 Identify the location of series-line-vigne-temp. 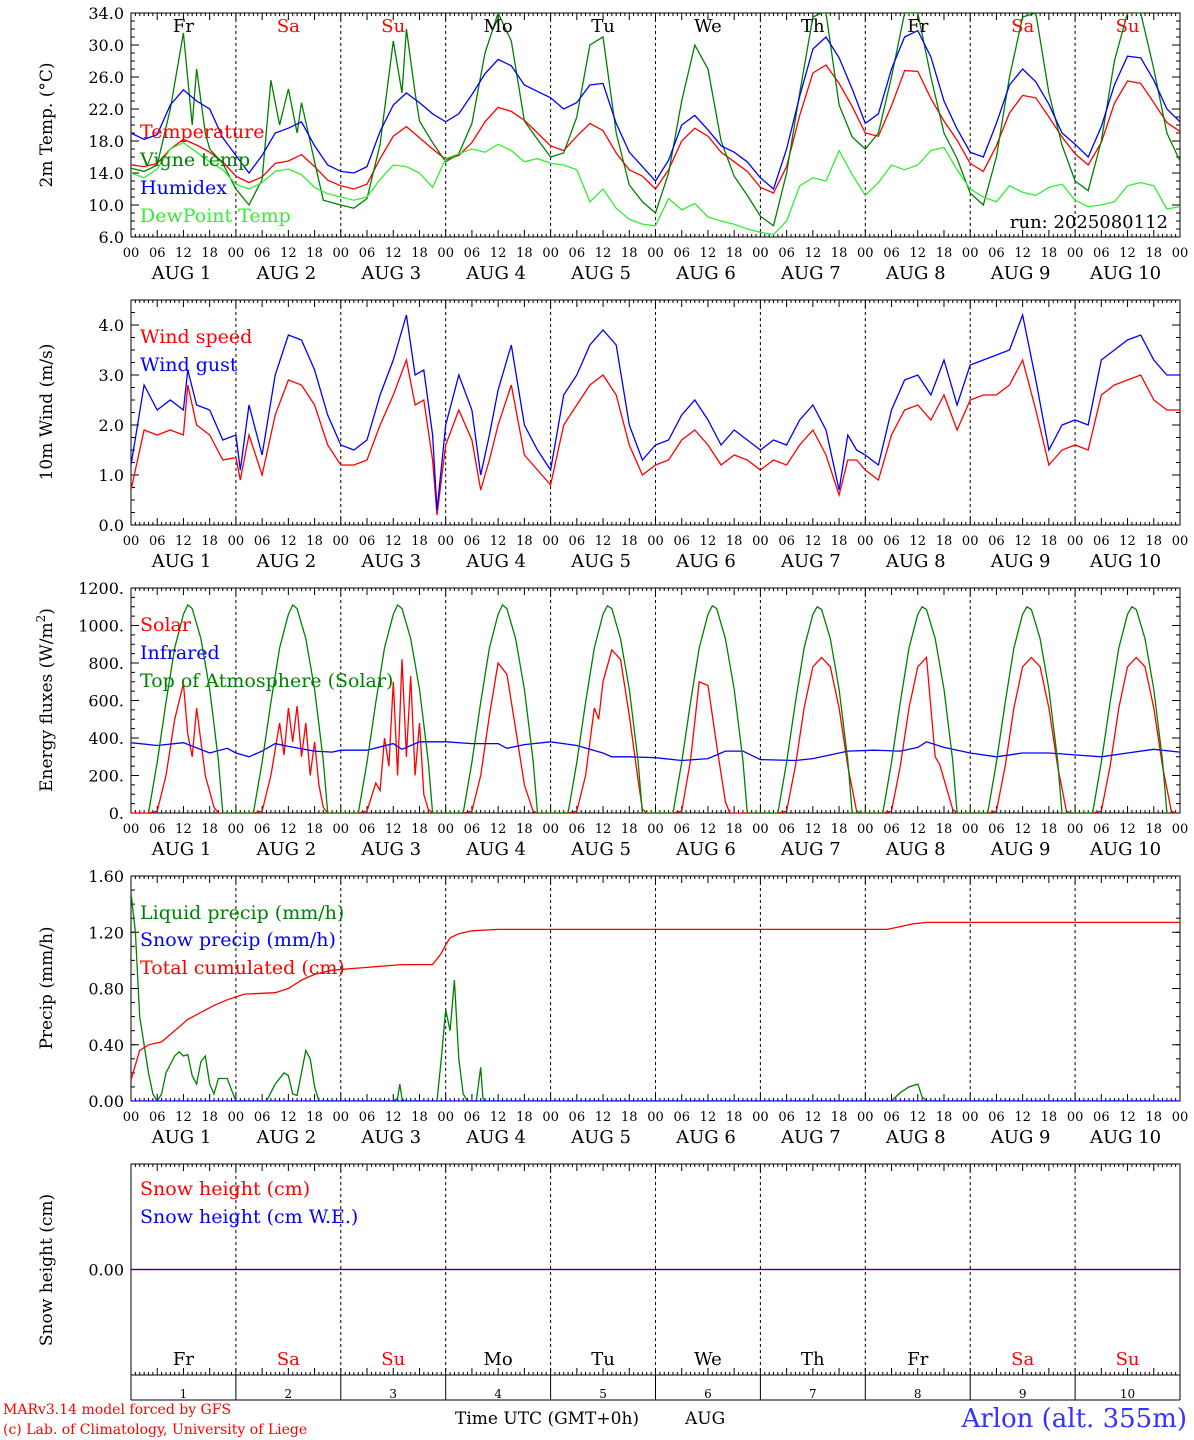
(655, 120).